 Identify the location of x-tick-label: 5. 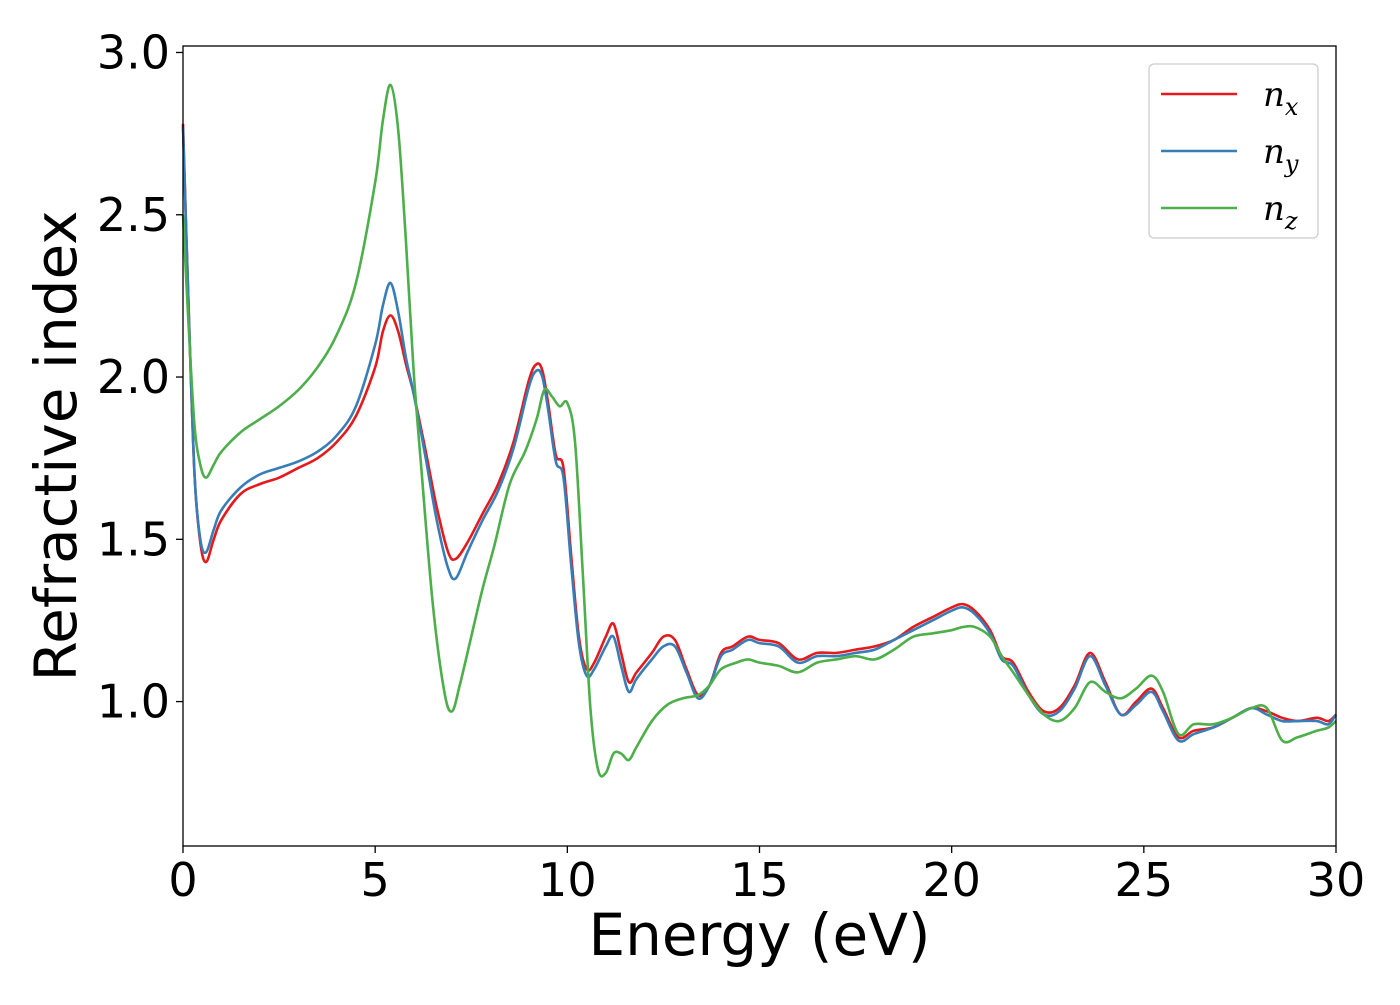
(375, 880).